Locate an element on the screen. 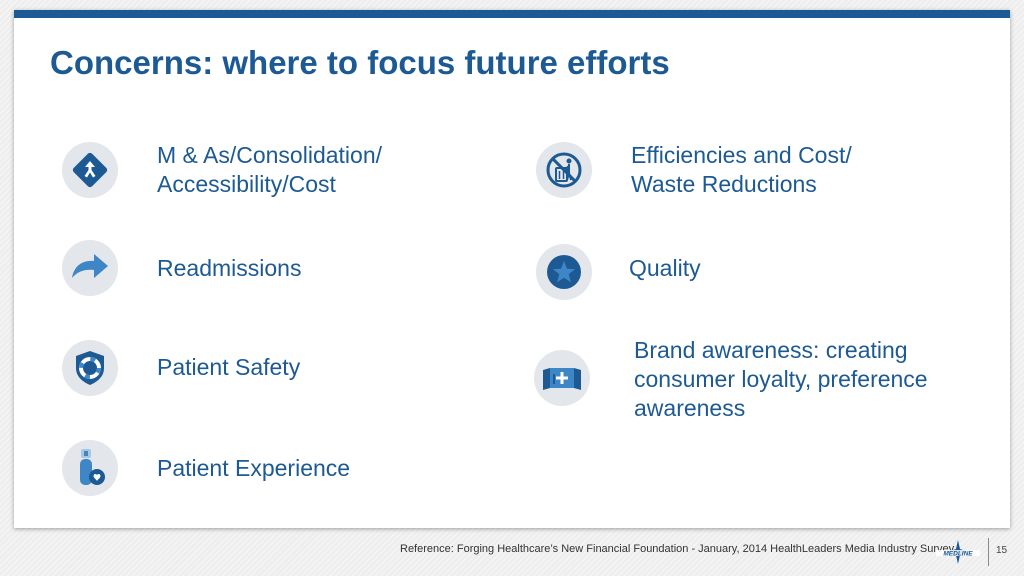 Image resolution: width=1024 pixels, height=576 pixels. item-readmissions: Readmissions is located at coordinates (229, 268).